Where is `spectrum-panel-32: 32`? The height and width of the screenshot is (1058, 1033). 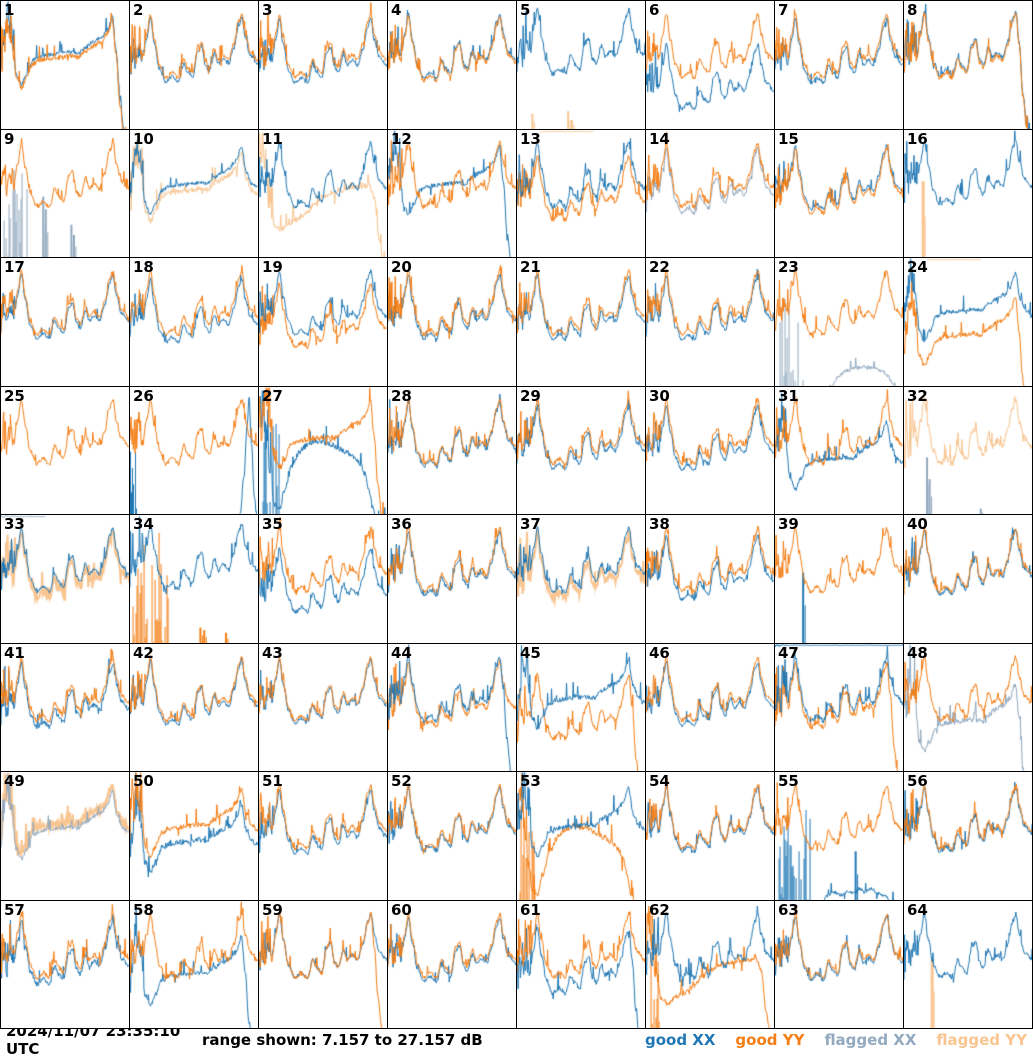 spectrum-panel-32: 32 is located at coordinates (968, 450).